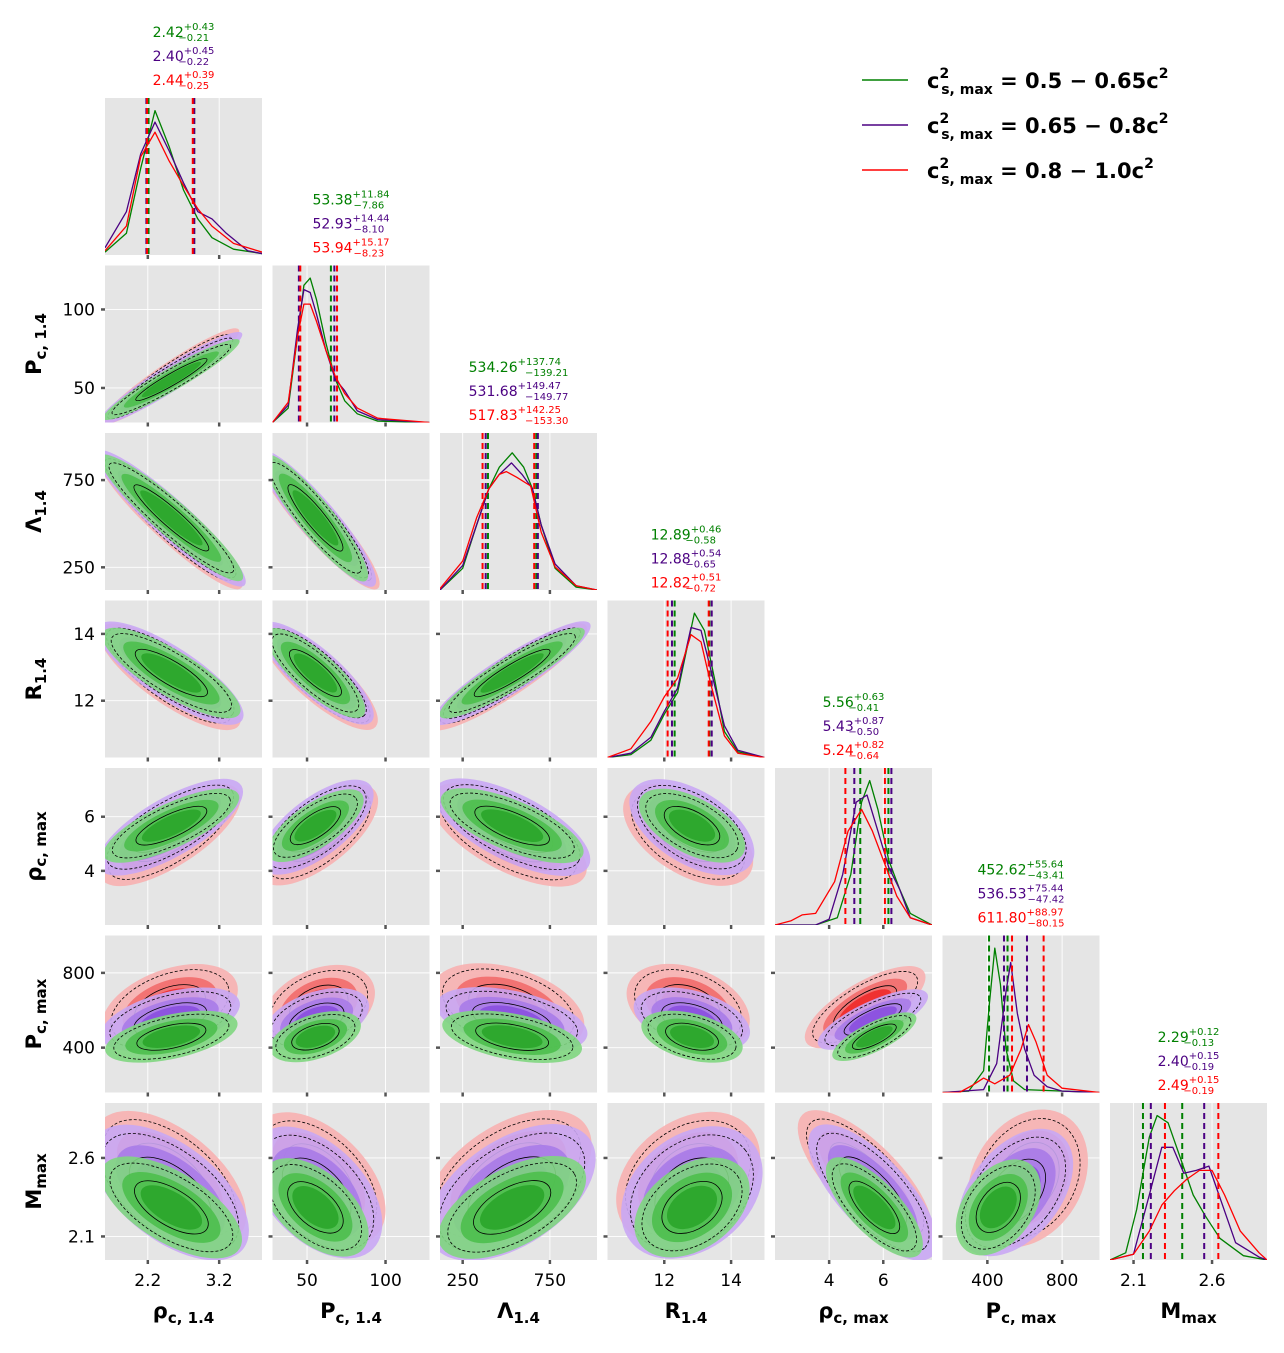  I want to click on x-tick-text: 4, so click(829, 1281).